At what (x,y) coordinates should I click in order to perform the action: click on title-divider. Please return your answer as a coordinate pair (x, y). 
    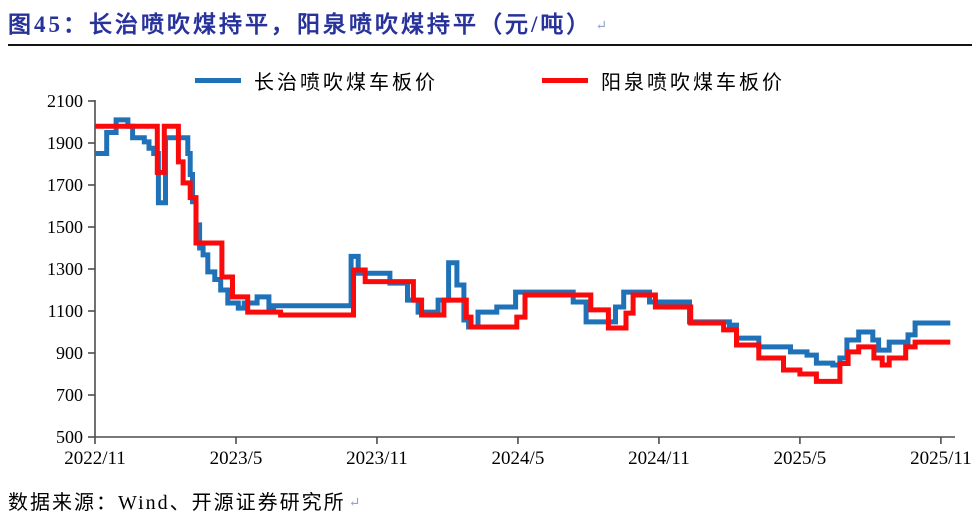
    Looking at the image, I should click on (490, 45).